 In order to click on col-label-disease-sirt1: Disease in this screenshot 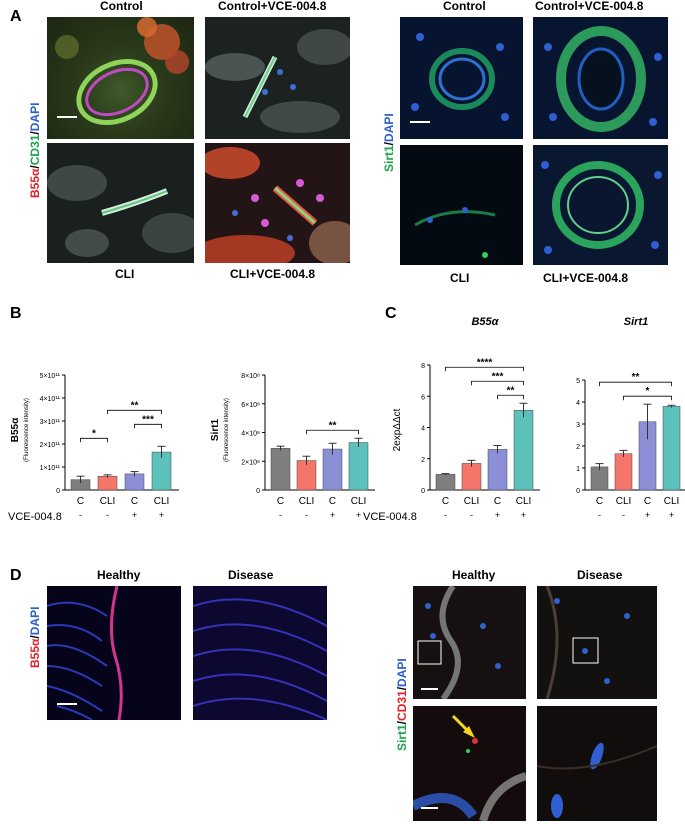, I will do `click(600, 575)`.